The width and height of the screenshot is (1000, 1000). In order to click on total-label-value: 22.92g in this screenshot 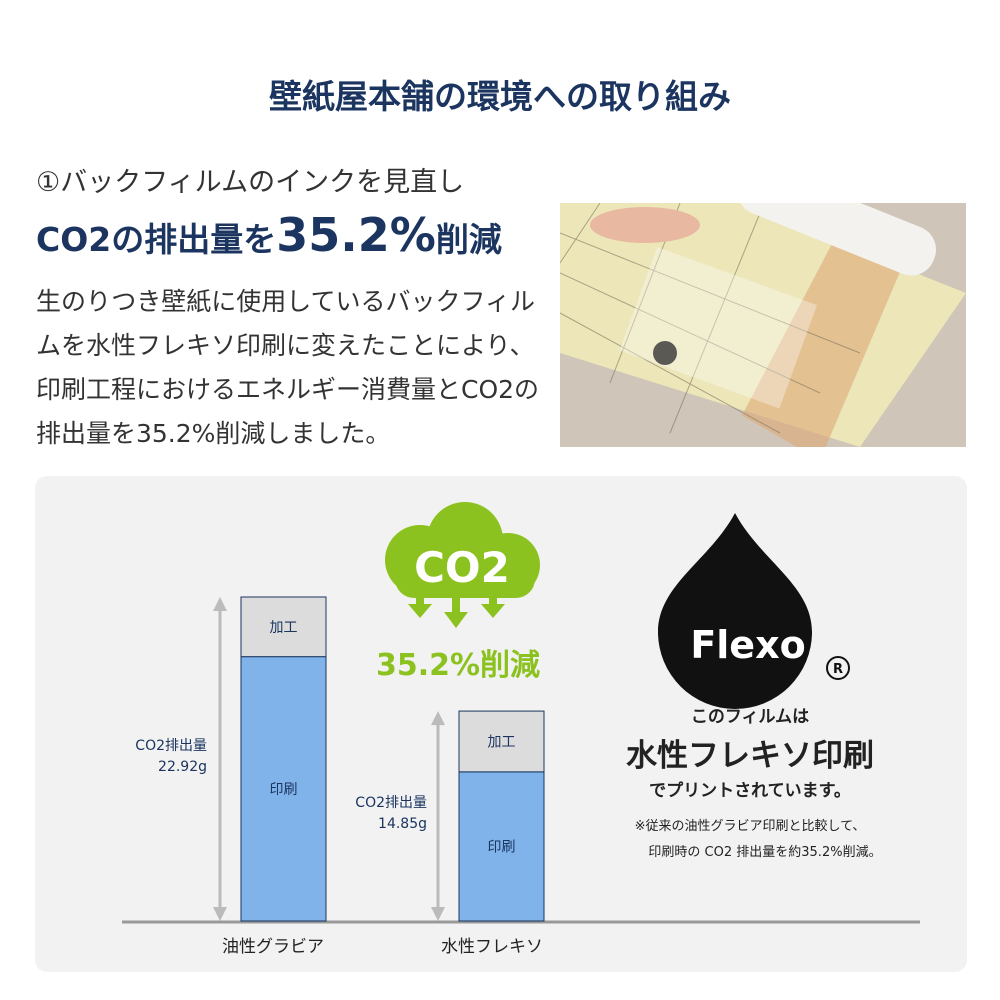, I will do `click(182, 767)`.